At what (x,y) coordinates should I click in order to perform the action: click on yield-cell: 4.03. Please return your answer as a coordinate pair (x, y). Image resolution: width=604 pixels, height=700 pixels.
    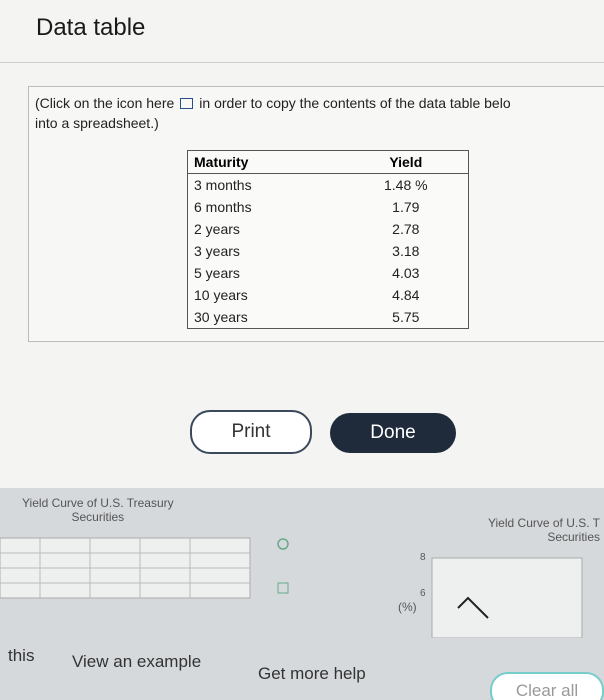
    Looking at the image, I should click on (406, 273).